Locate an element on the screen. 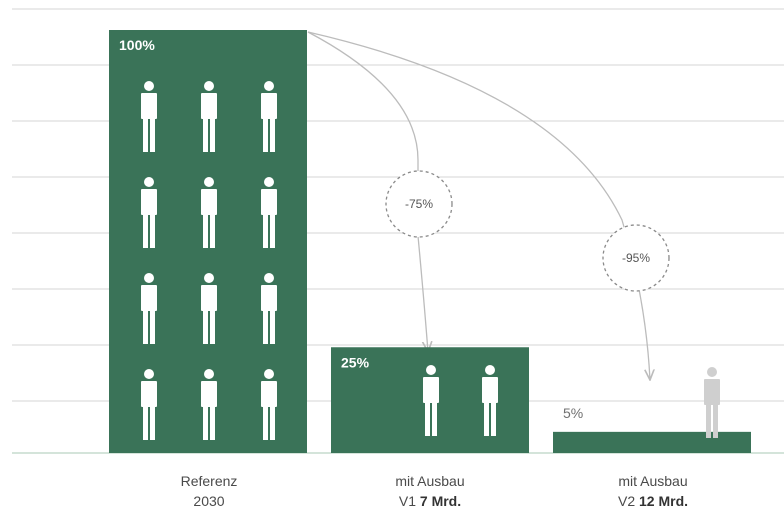  x-label-v2: mit Ausbau V2 12 Mrd. is located at coordinates (653, 491).